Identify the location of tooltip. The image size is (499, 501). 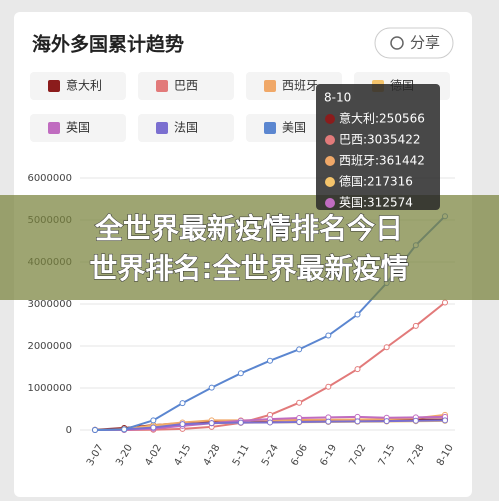
(378, 147).